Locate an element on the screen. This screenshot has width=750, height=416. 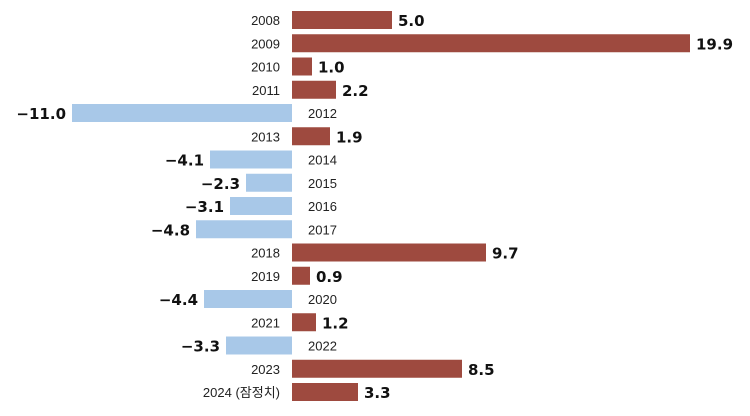
category-label: 2008 is located at coordinates (265, 20).